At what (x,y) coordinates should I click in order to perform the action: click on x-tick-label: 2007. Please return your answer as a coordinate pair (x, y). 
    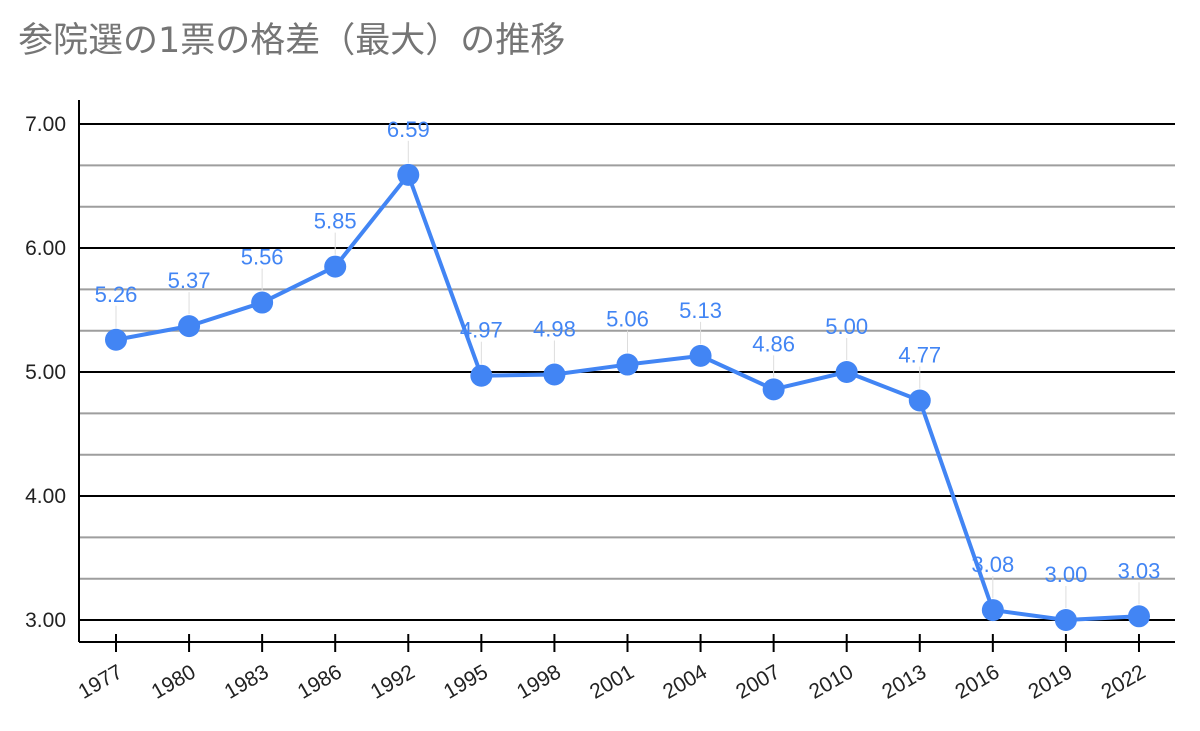
    Looking at the image, I should click on (758, 681).